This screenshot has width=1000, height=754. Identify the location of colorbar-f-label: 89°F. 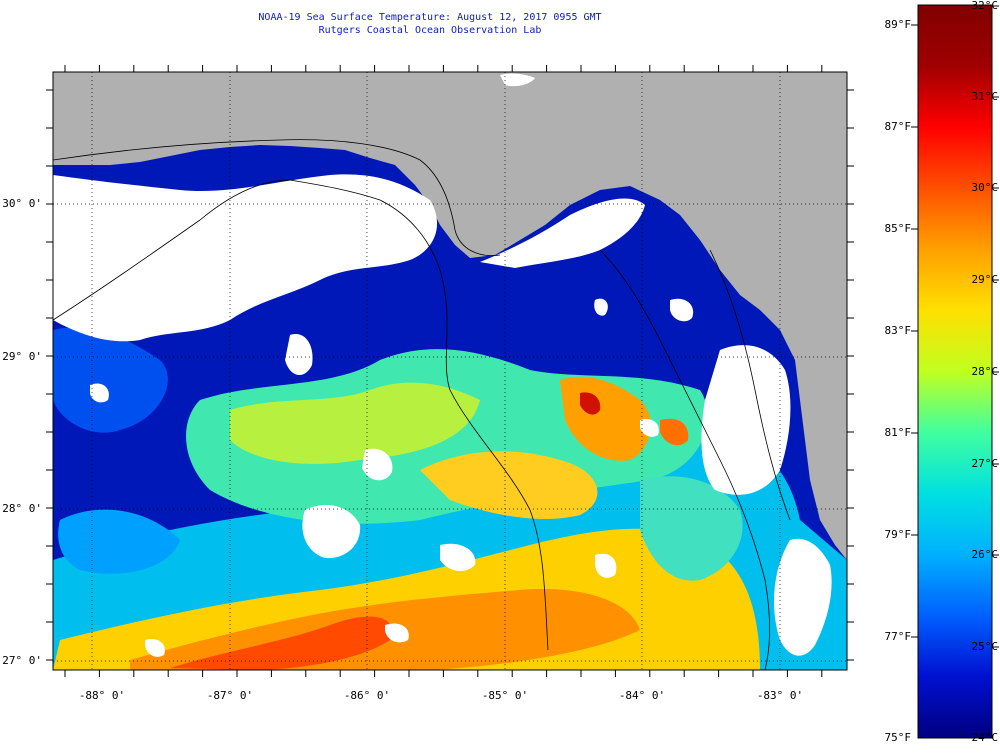
(898, 24).